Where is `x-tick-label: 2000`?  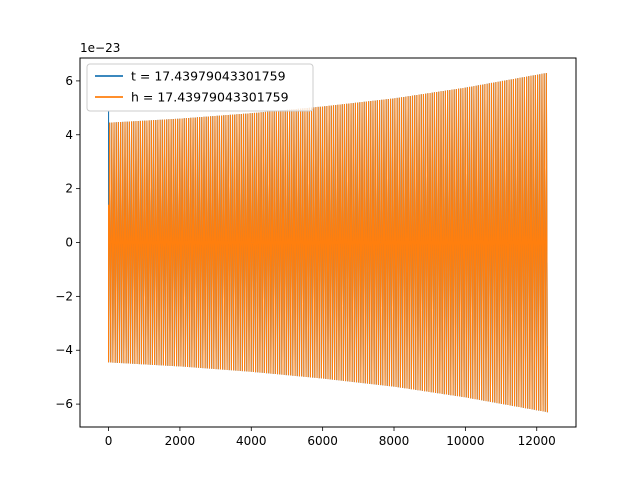
x-tick-label: 2000 is located at coordinates (180, 441).